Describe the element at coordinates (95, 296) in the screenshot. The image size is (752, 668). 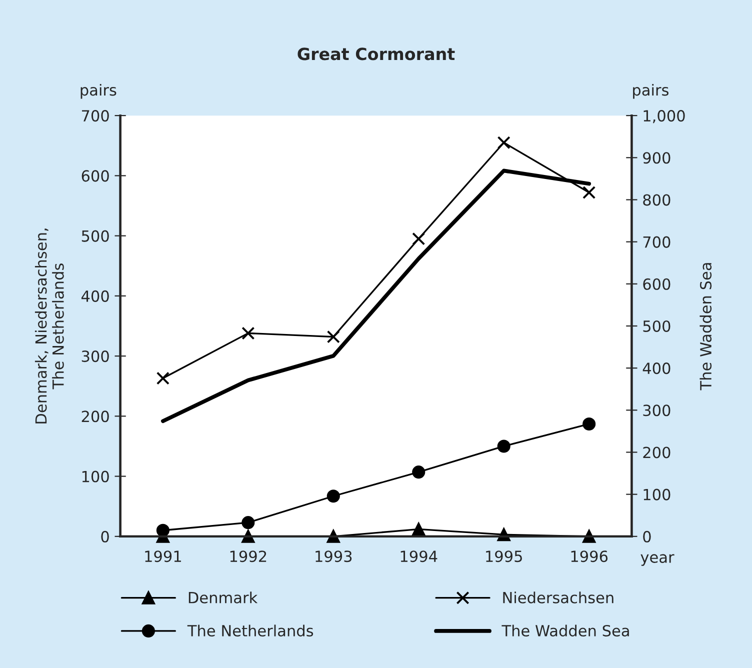
I see `y-tick-label: 400` at that location.